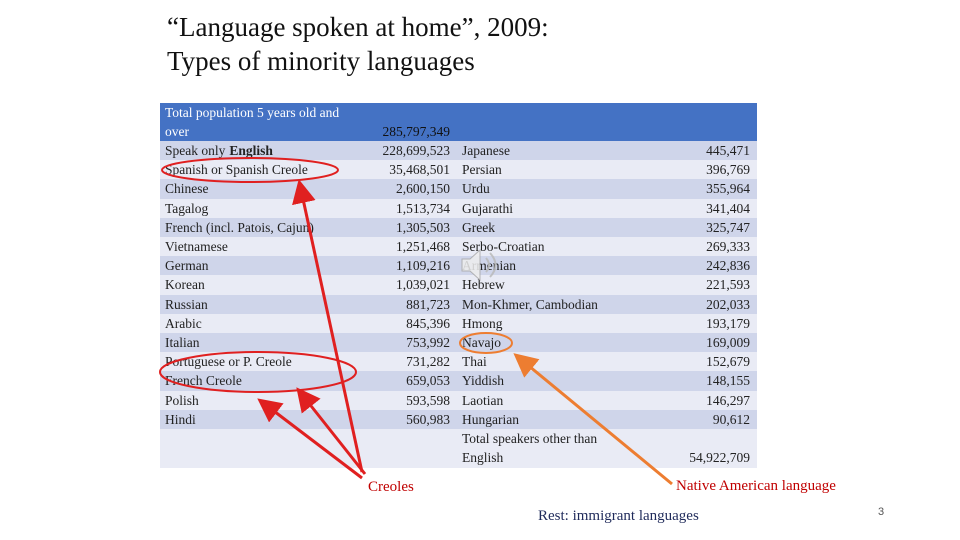 Image resolution: width=960 pixels, height=540 pixels. What do you see at coordinates (391, 487) in the screenshot?
I see `annotation: Creoles` at bounding box center [391, 487].